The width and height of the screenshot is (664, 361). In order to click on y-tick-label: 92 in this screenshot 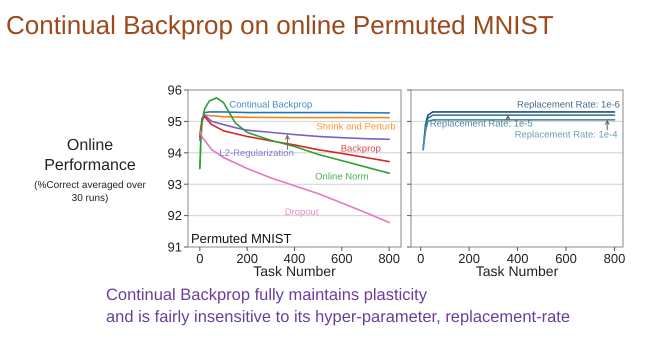, I will do `click(175, 216)`.